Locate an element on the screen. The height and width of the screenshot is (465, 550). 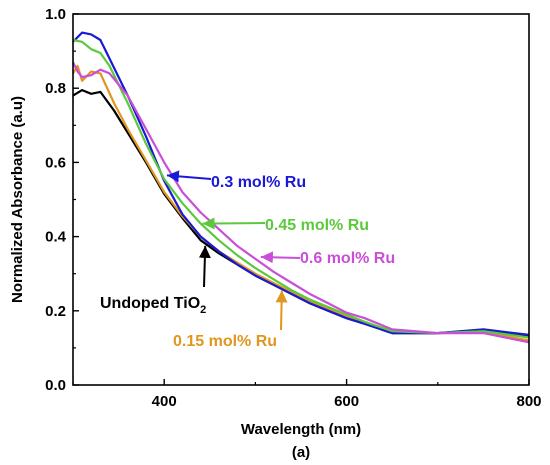
annotation-label: 0.6 mol% Ru is located at coordinates (347, 258).